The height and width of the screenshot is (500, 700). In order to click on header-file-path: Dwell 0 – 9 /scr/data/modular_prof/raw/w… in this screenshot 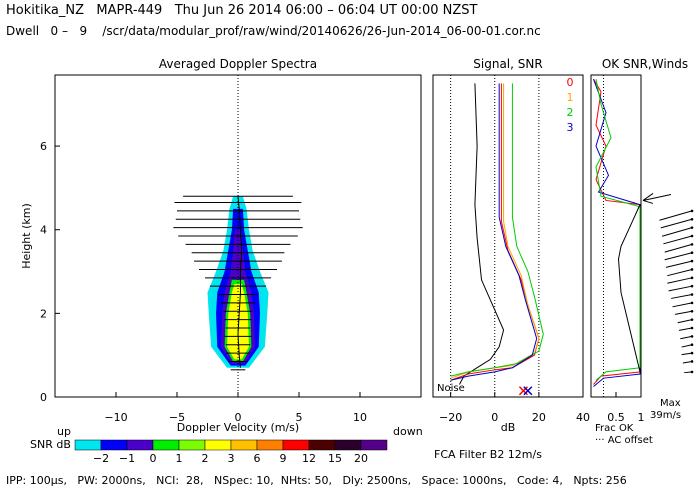, I will do `click(273, 31)`.